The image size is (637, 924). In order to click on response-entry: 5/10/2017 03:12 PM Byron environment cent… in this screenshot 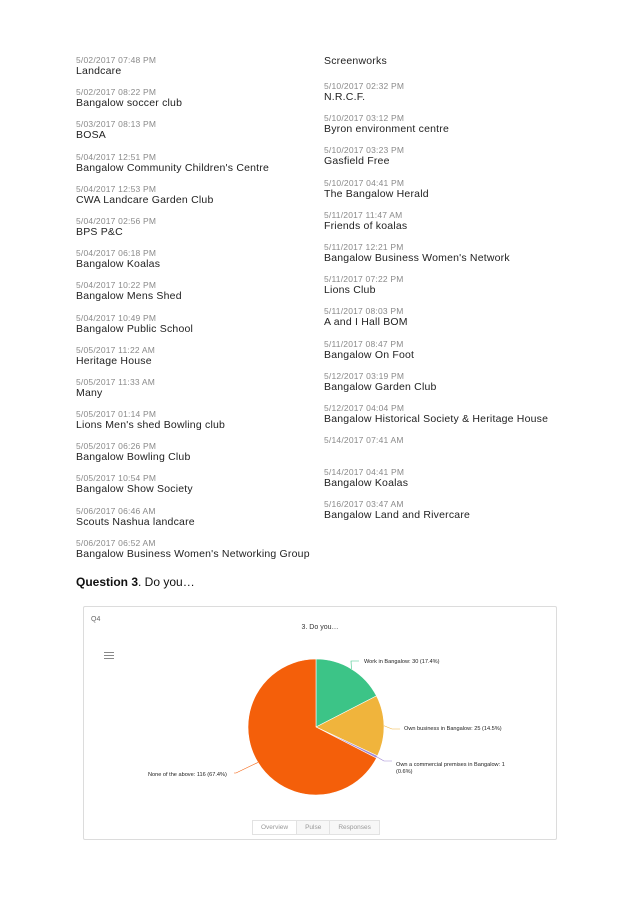, I will do `click(449, 129)`.